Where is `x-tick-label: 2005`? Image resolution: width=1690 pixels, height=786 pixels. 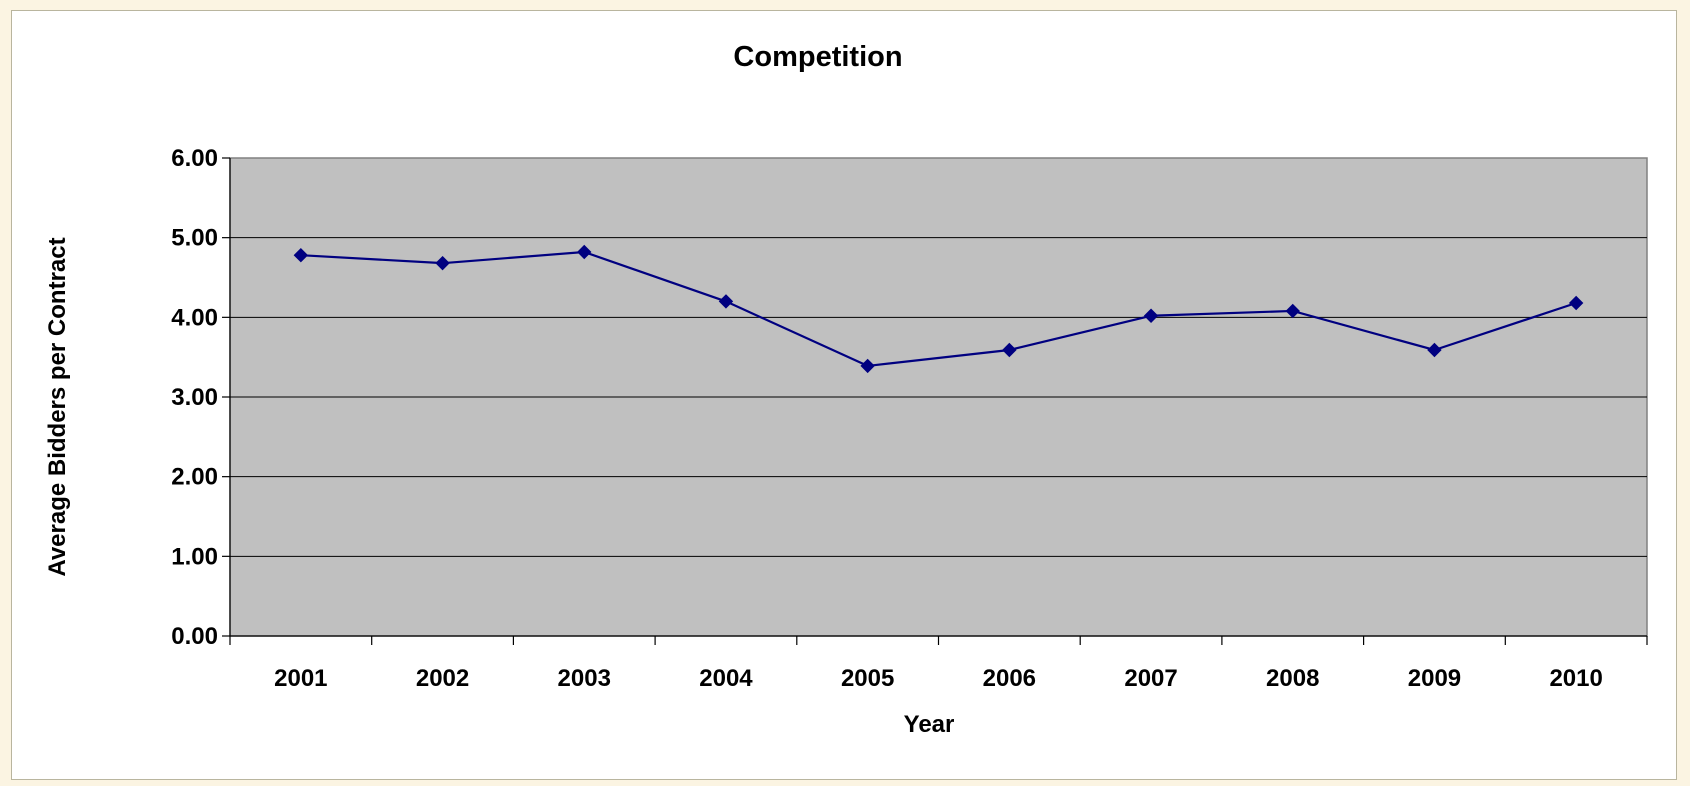 x-tick-label: 2005 is located at coordinates (867, 678).